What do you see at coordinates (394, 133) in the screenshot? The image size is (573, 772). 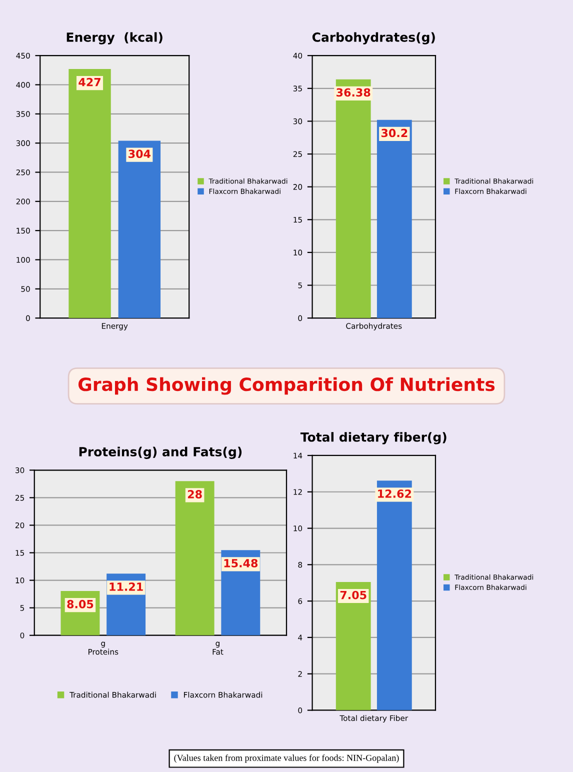 I see `data-label: 30.2` at bounding box center [394, 133].